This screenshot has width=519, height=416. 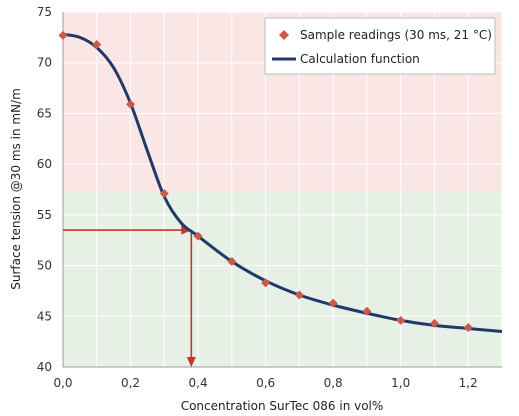 I want to click on x-tick-label: 1,0, so click(x=400, y=383).